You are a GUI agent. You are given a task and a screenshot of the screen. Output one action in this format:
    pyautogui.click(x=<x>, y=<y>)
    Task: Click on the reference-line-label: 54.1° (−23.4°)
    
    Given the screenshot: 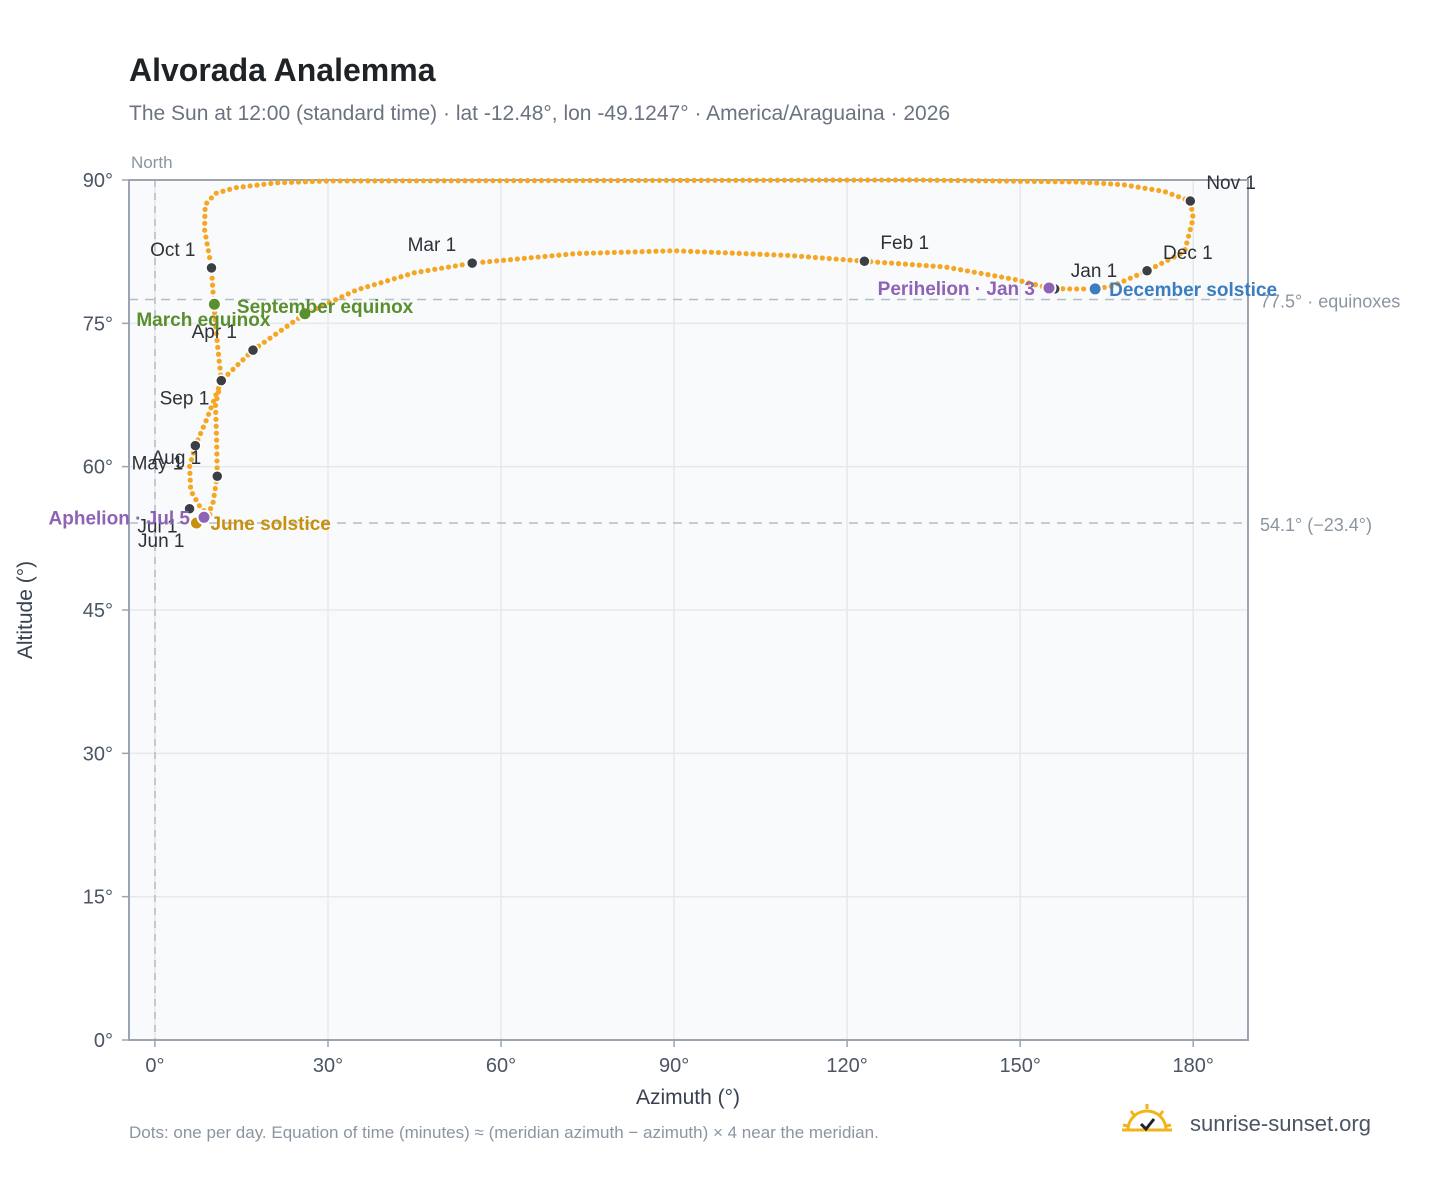 What is the action you would take?
    pyautogui.click(x=1316, y=525)
    